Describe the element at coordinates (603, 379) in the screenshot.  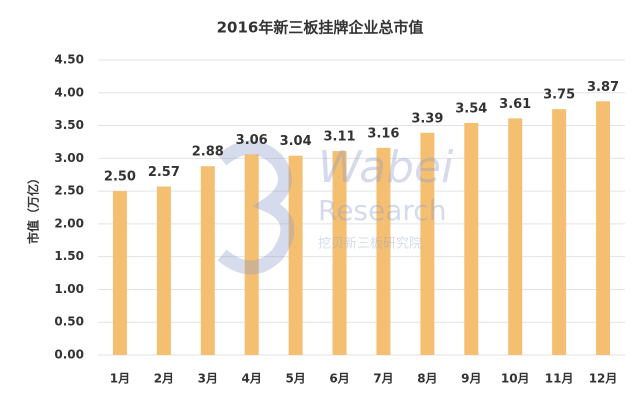
I see `x-tick-label: 12月` at that location.